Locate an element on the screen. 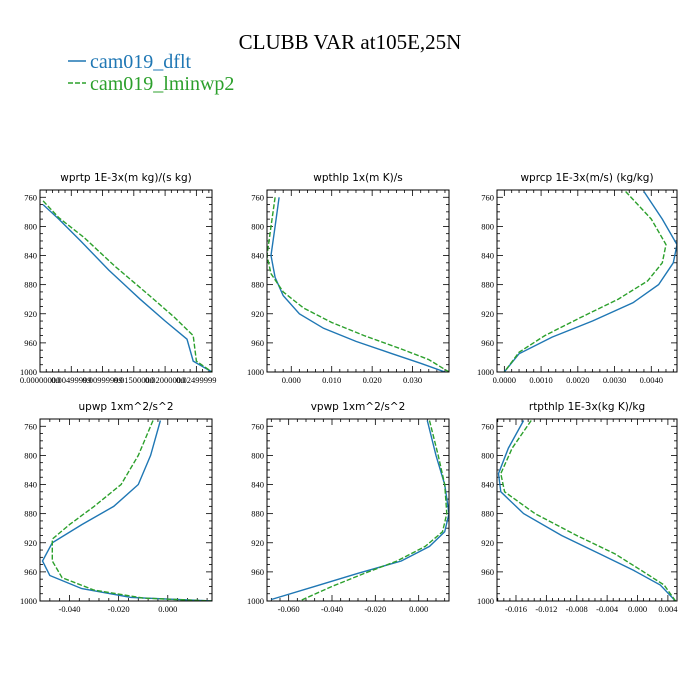  xtick-label-wprcp-4: 0.0040 is located at coordinates (651, 380).